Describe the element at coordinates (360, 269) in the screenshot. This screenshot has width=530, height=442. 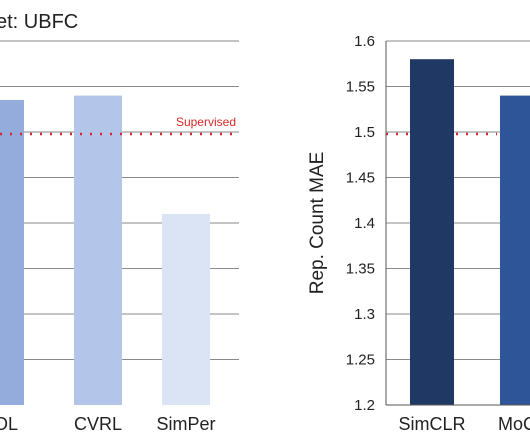
I see `right-y-tick-label: 1.35` at that location.